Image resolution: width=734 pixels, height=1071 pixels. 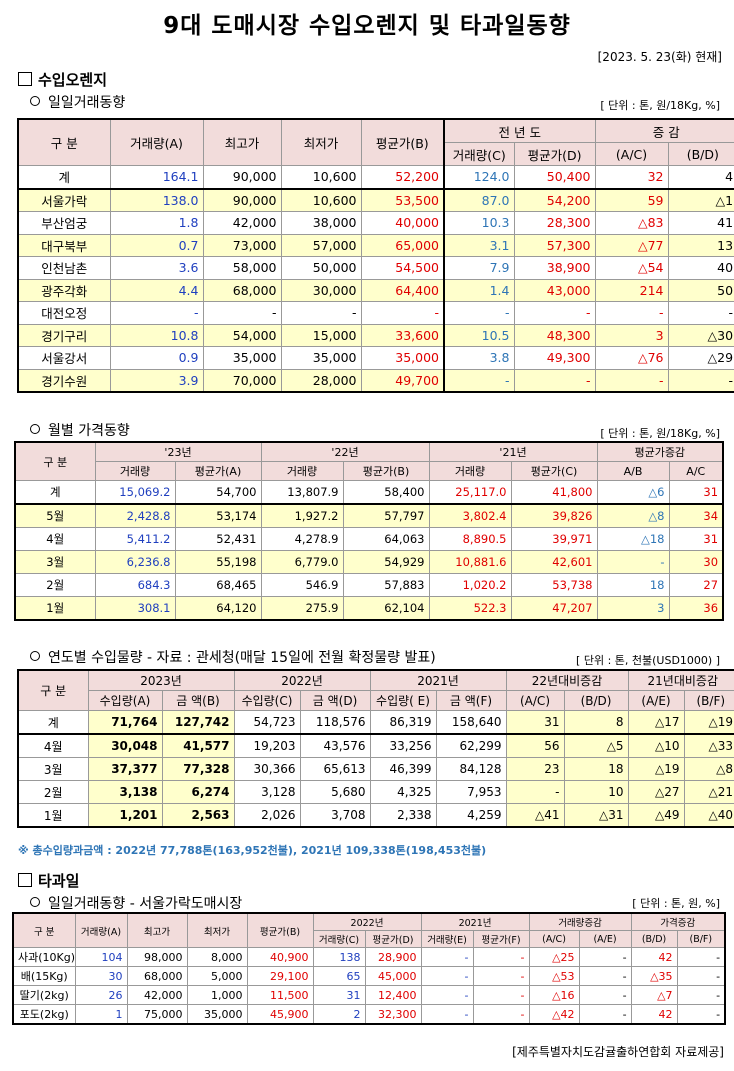 What do you see at coordinates (145, 904) in the screenshot?
I see `subsection-label: 일일거래동향 - 서울가락도매시장` at bounding box center [145, 904].